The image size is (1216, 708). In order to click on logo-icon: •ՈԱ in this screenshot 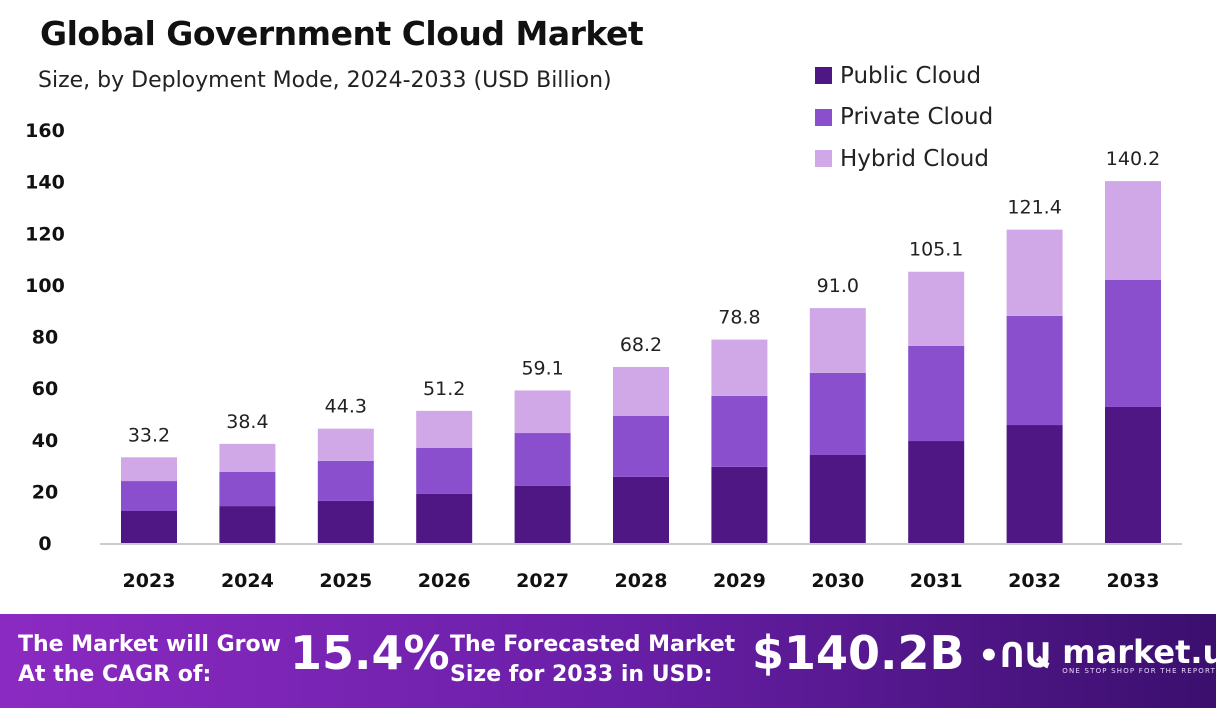, I will do `click(1015, 656)`.